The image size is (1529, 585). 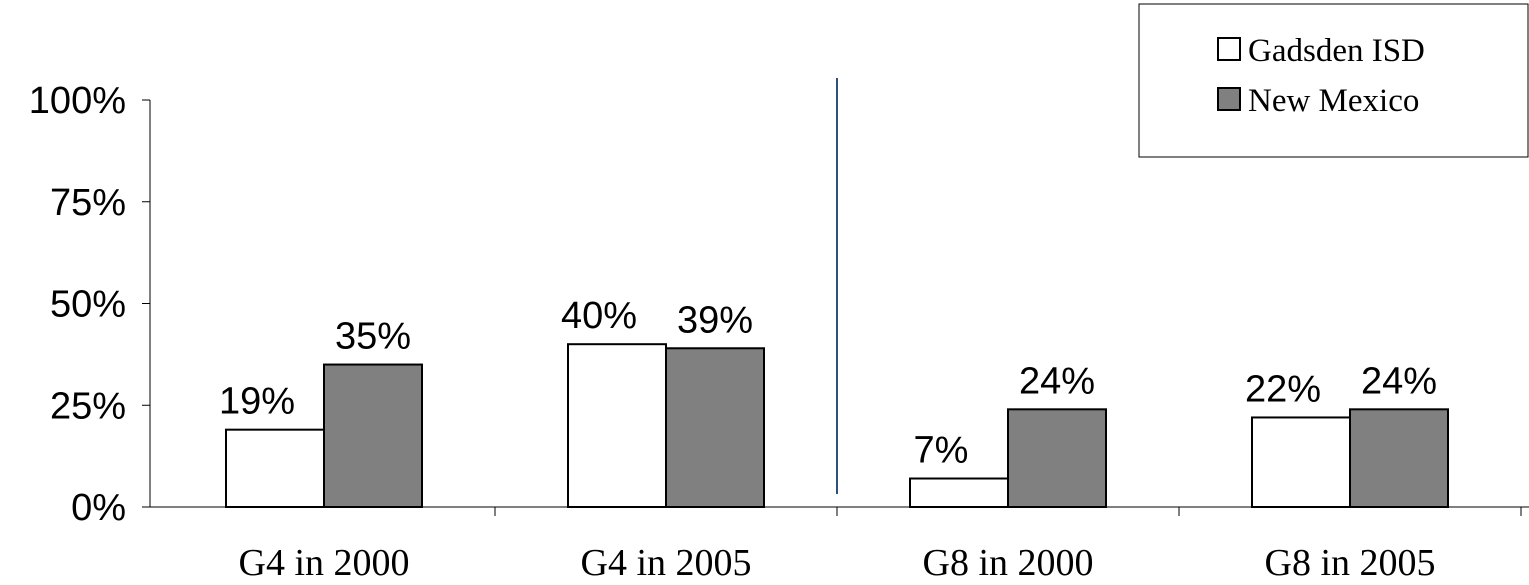 What do you see at coordinates (88, 203) in the screenshot?
I see `y-tick-label: 75%` at bounding box center [88, 203].